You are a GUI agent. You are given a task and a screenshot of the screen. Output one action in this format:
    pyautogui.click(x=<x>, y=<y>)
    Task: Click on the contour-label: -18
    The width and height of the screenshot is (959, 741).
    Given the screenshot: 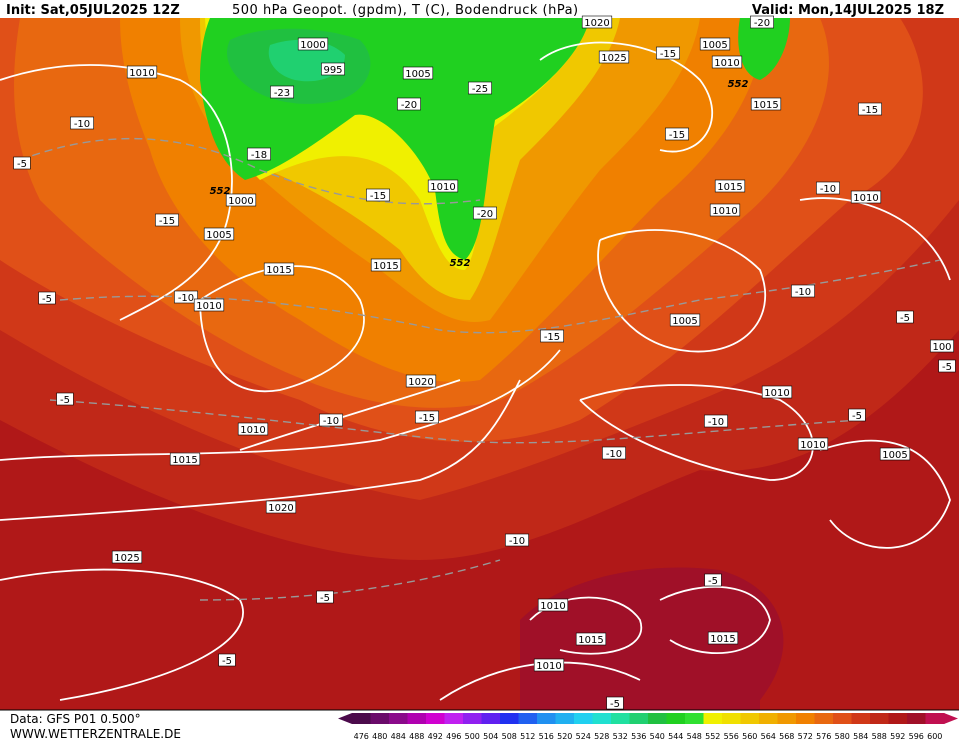 What is the action you would take?
    pyautogui.click(x=259, y=155)
    